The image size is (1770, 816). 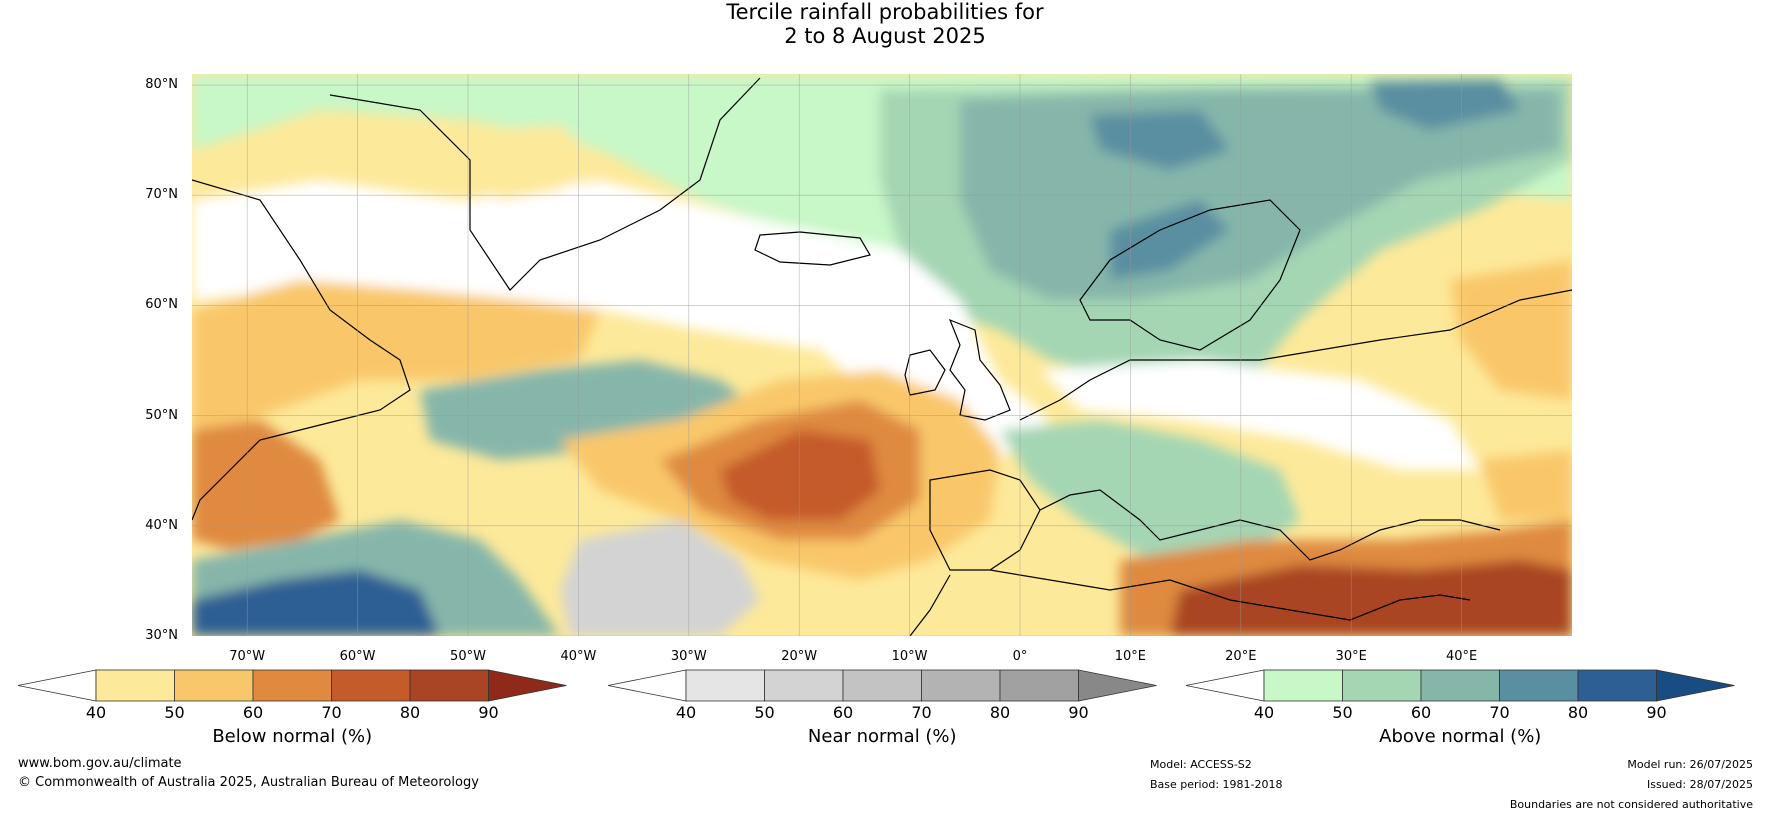 What do you see at coordinates (161, 305) in the screenshot?
I see `latitude-label: 60°N` at bounding box center [161, 305].